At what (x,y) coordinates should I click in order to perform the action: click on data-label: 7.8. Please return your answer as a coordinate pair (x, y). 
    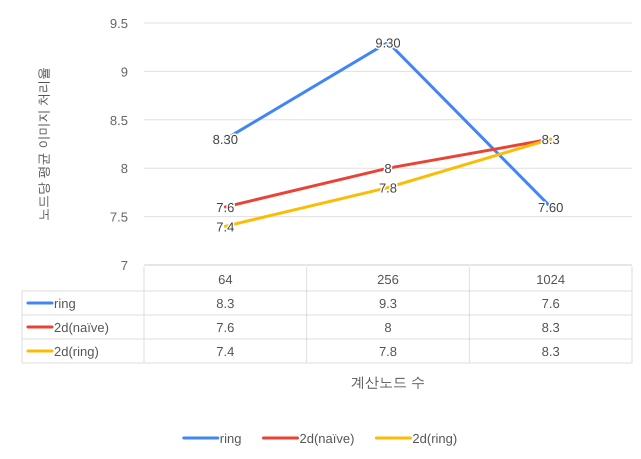
    Looking at the image, I should click on (388, 351).